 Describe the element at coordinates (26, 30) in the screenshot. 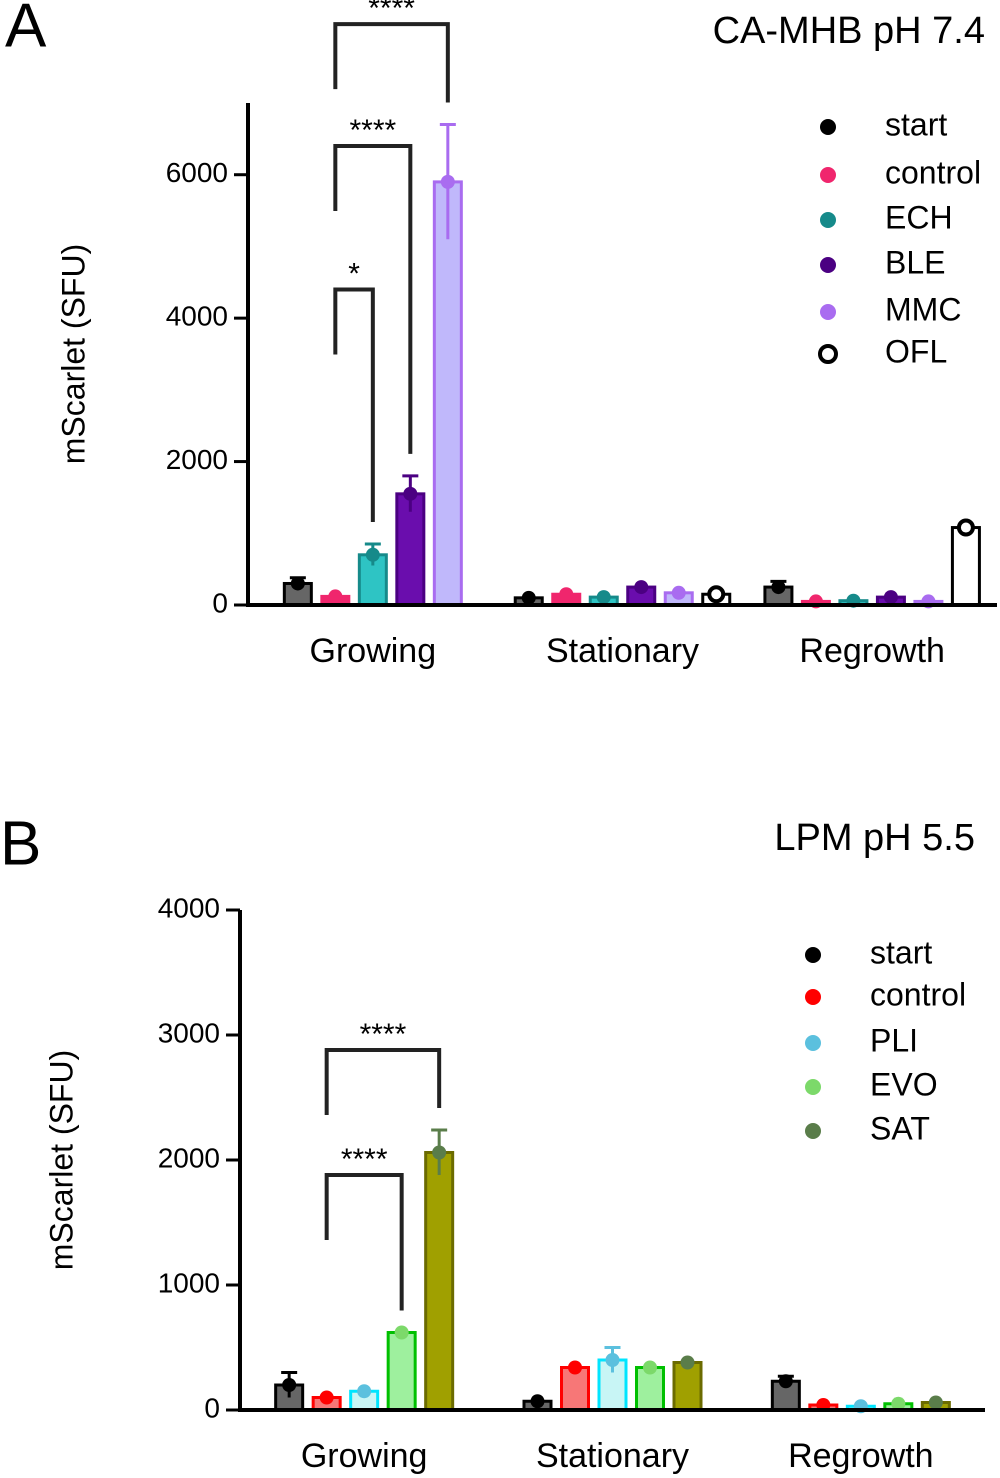

I see `panel-label: A` at that location.